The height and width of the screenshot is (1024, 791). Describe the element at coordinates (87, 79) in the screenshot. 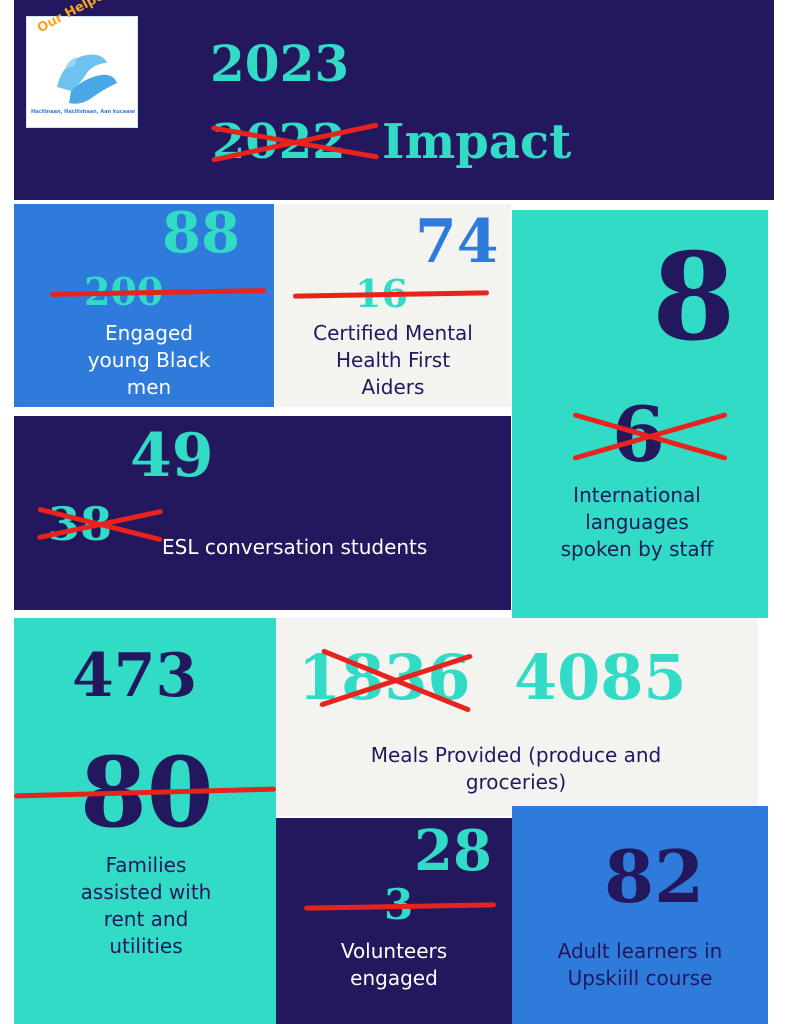

I see `helping-hands-icon` at that location.